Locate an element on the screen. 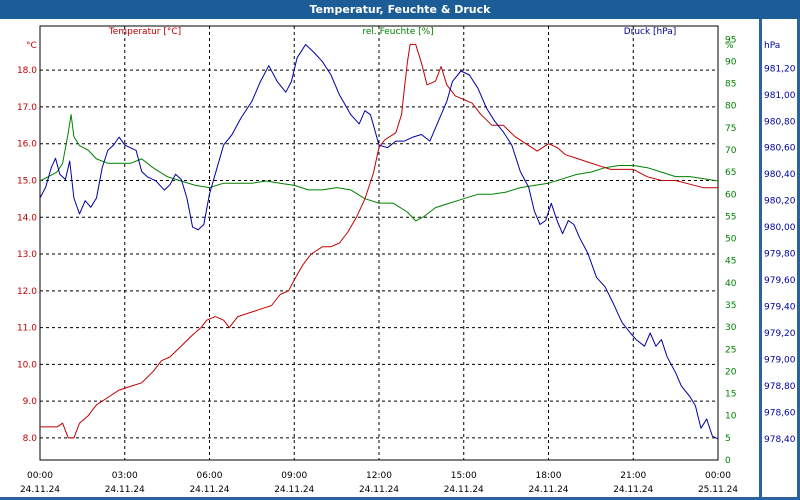 Image resolution: width=800 pixels, height=500 pixels. hum-tick-label: 55 is located at coordinates (730, 217).